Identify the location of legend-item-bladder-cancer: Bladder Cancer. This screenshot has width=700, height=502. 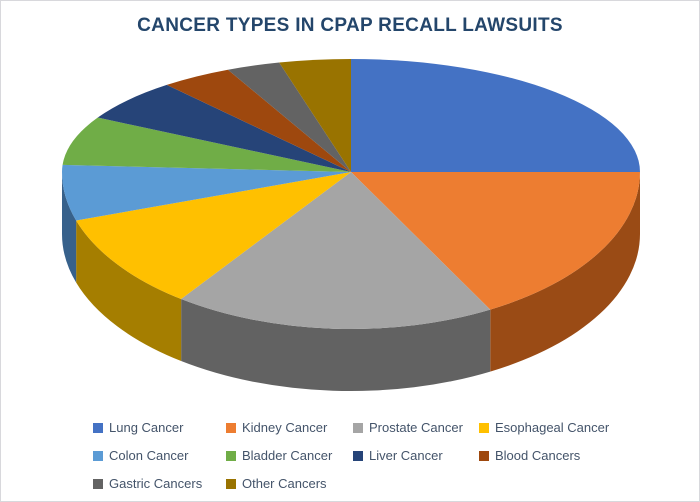
(289, 455).